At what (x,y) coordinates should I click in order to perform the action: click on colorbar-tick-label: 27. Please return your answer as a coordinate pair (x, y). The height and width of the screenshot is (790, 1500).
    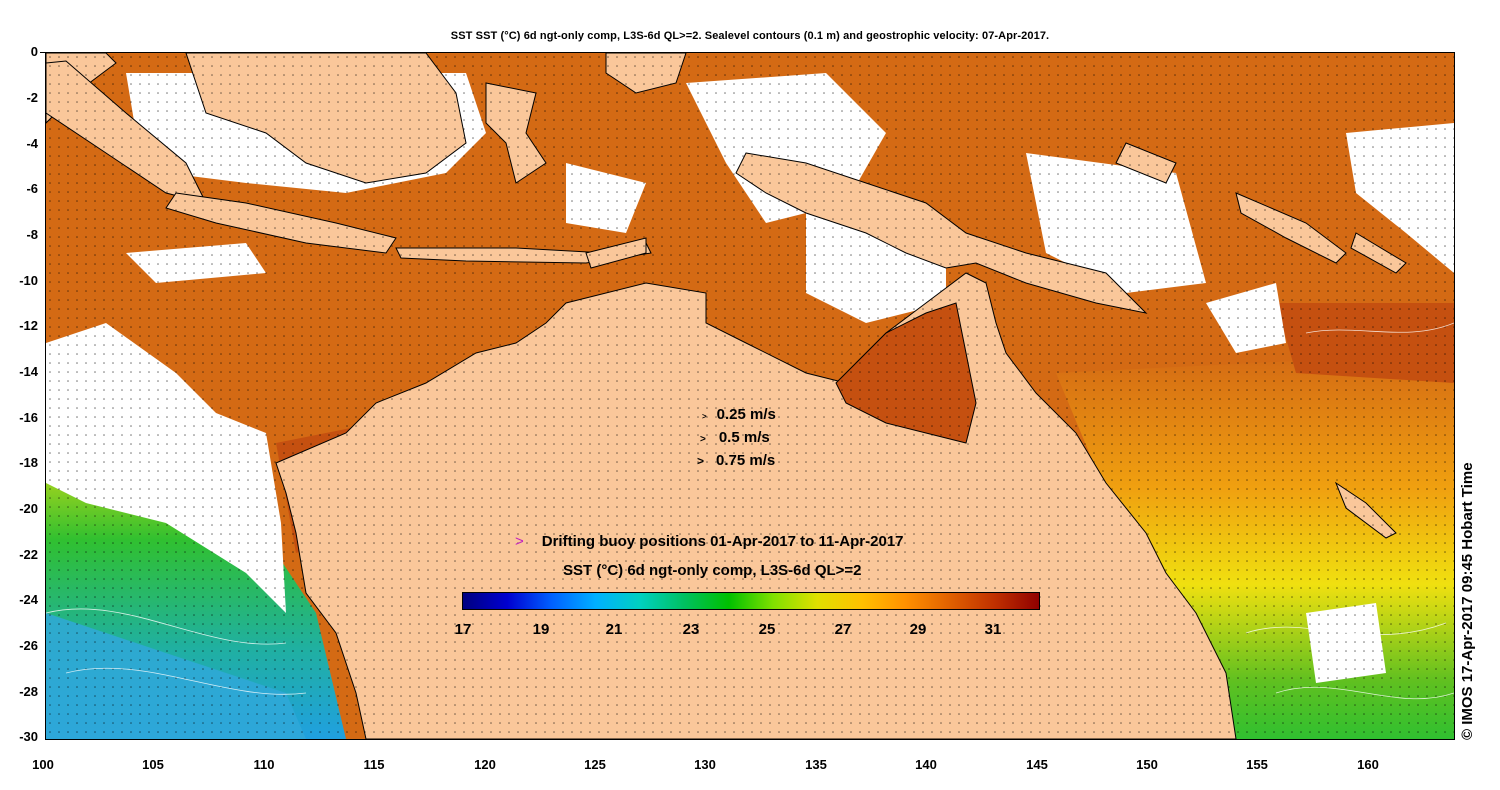
    Looking at the image, I should click on (843, 629).